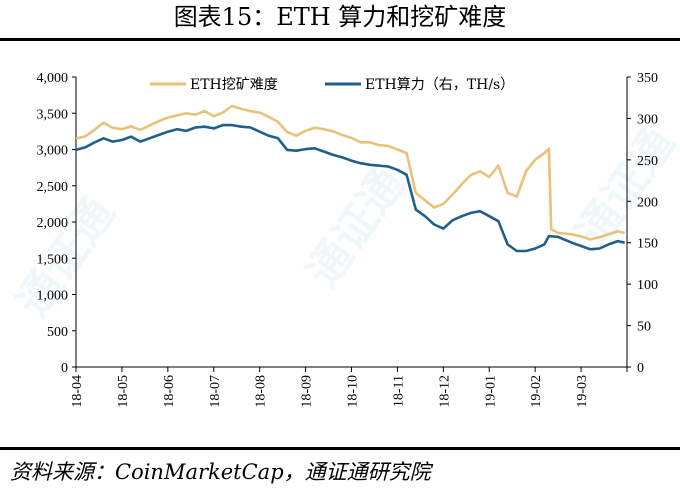  Describe the element at coordinates (647, 202) in the screenshot. I see `y-right-tick-label: 200` at that location.